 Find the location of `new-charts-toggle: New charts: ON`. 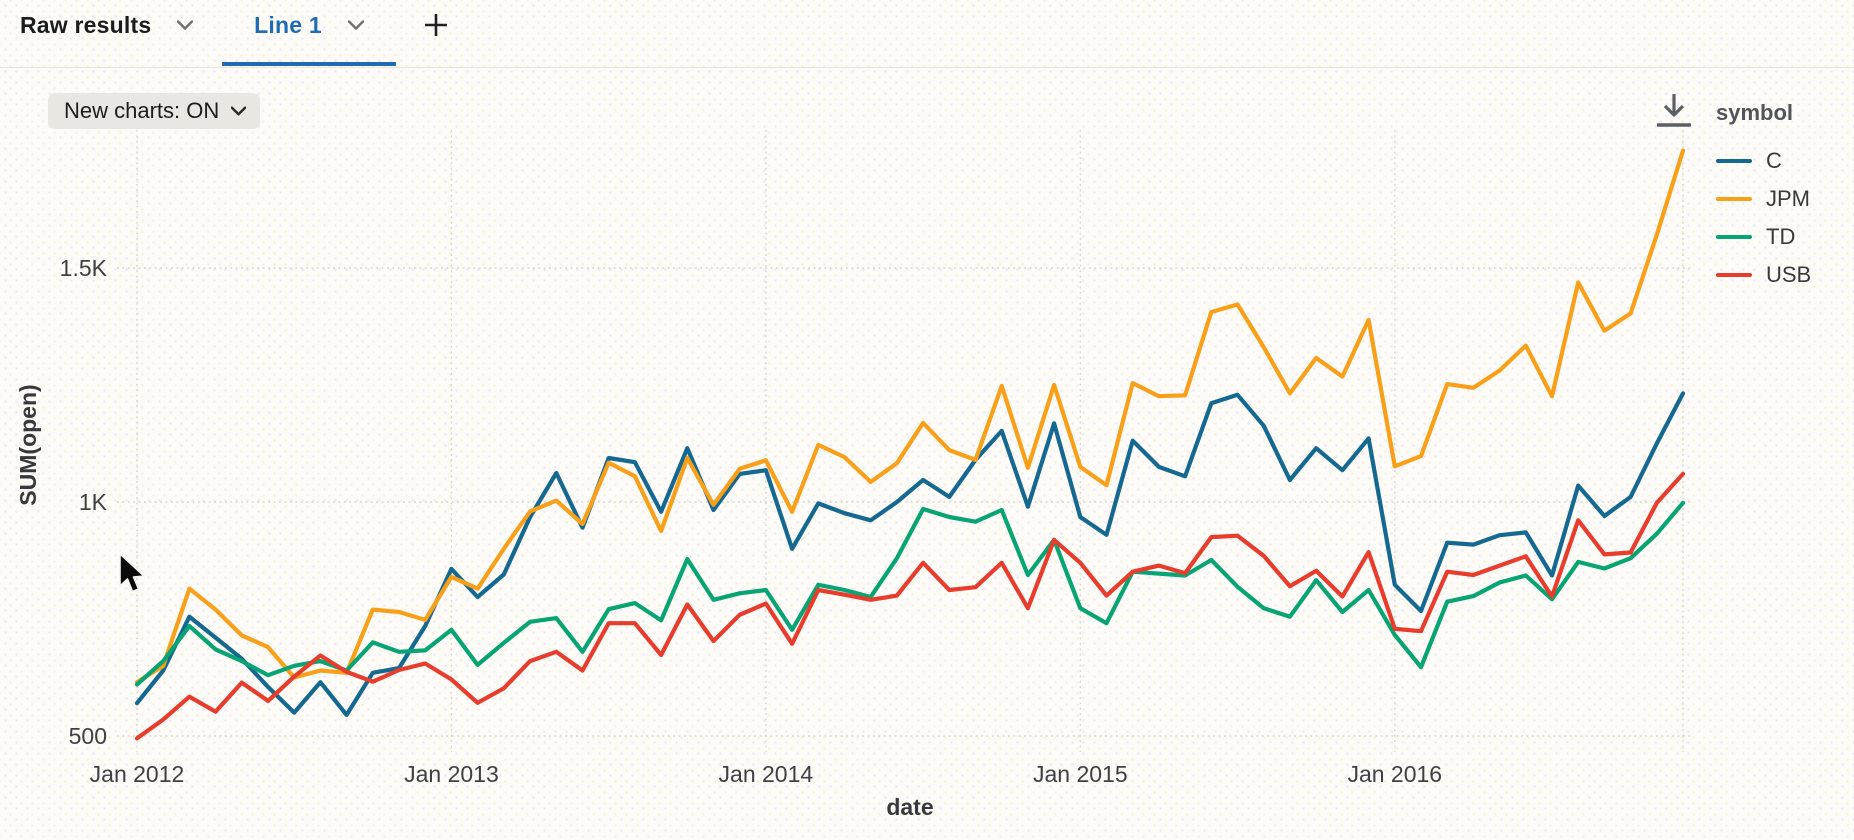

new-charts-toggle: New charts: ON is located at coordinates (154, 111).